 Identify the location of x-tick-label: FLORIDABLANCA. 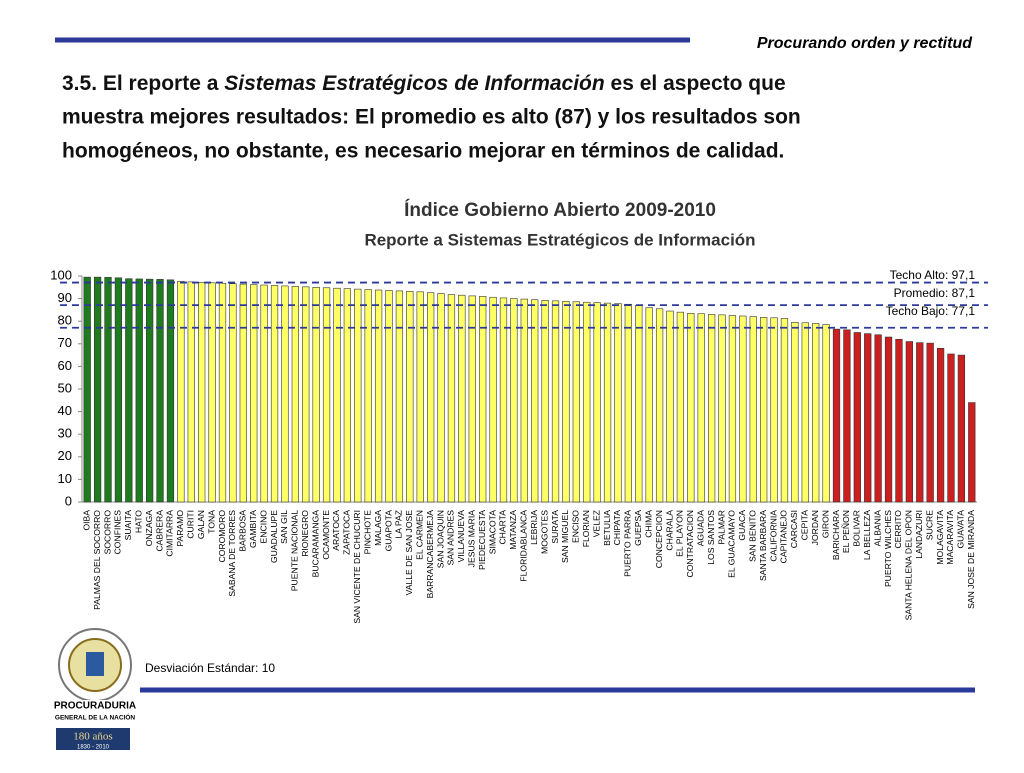
(524, 546).